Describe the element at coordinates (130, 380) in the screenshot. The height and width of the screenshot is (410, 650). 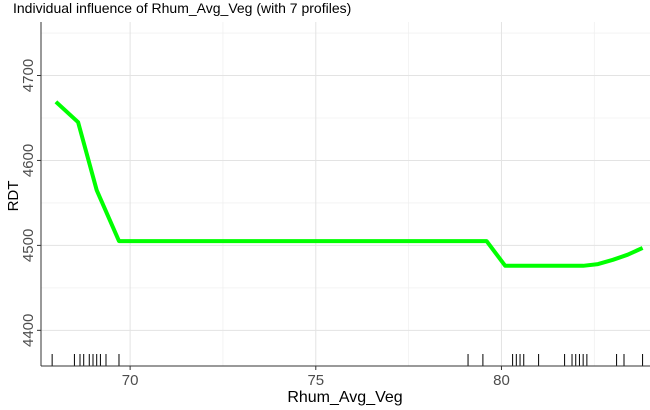
I see `x-tick-label: 70` at that location.